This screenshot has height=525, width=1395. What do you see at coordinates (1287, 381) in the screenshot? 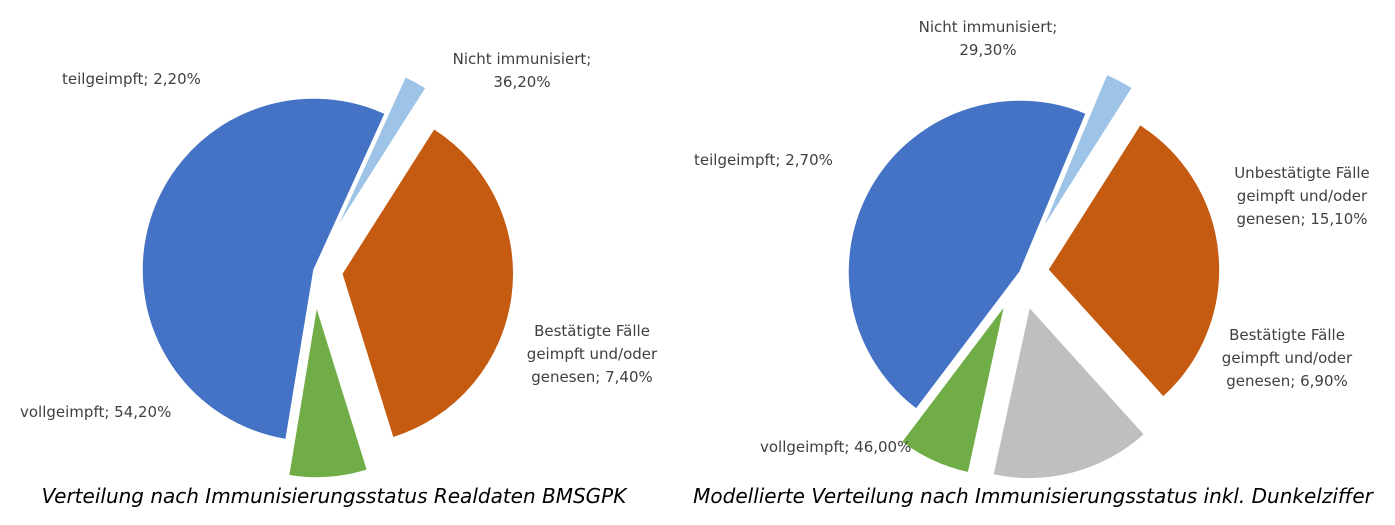
I see `slice-label-line: genesen; 6,90%` at bounding box center [1287, 381].